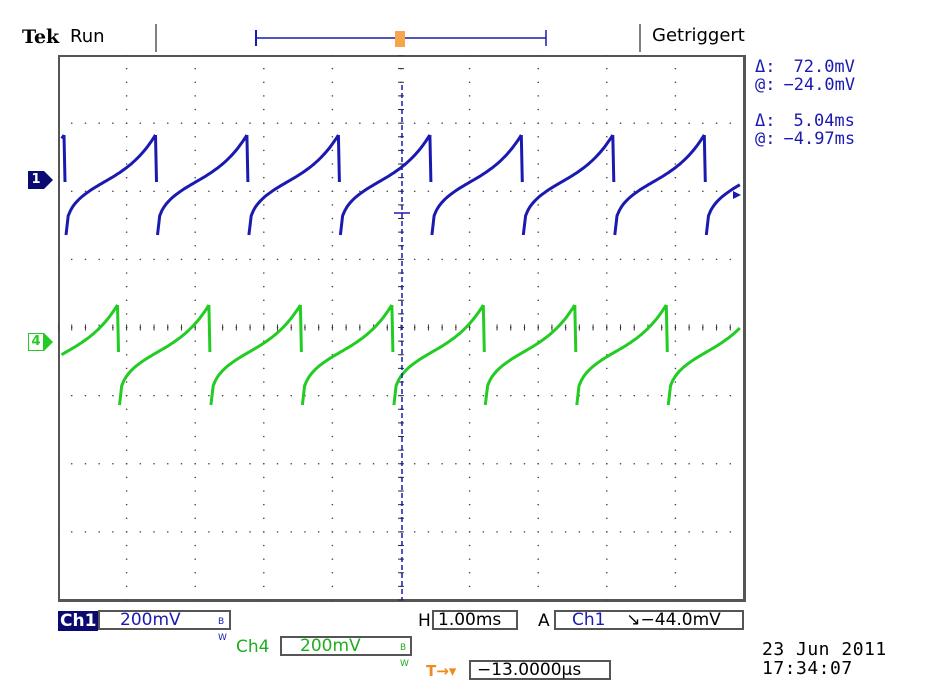 This screenshot has height=700, width=926. What do you see at coordinates (36, 342) in the screenshot?
I see `ch4-marker: 4` at bounding box center [36, 342].